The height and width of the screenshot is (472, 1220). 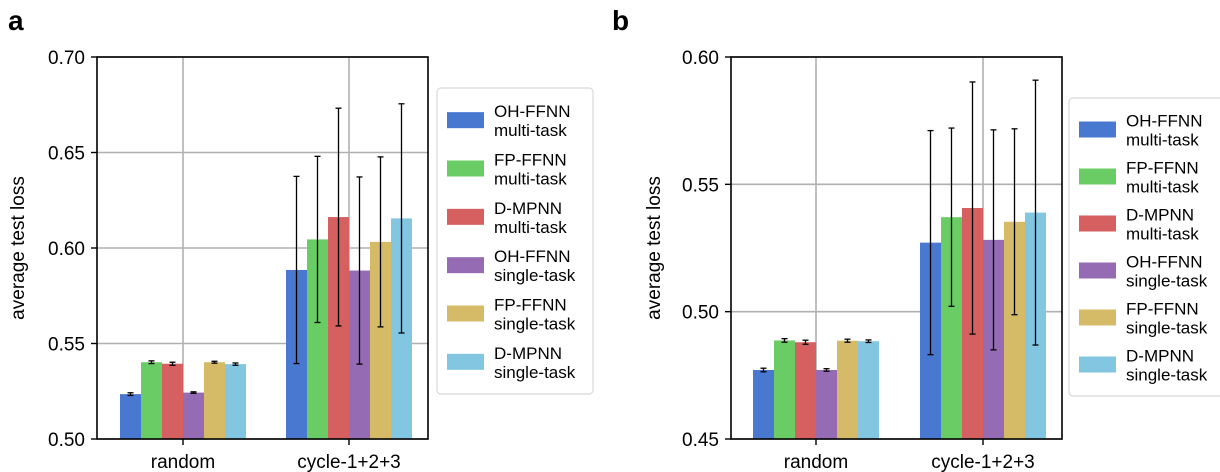 I want to click on y-tick-label: 0.45, so click(x=700, y=440).